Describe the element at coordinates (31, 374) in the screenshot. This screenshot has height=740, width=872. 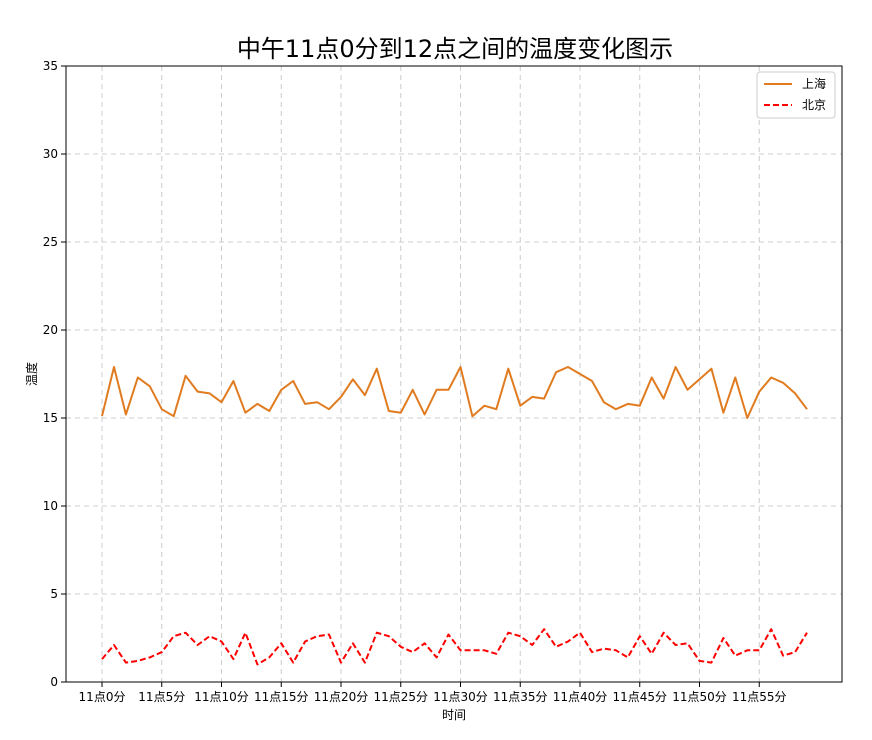
I see `y-axis-label: 温度` at that location.